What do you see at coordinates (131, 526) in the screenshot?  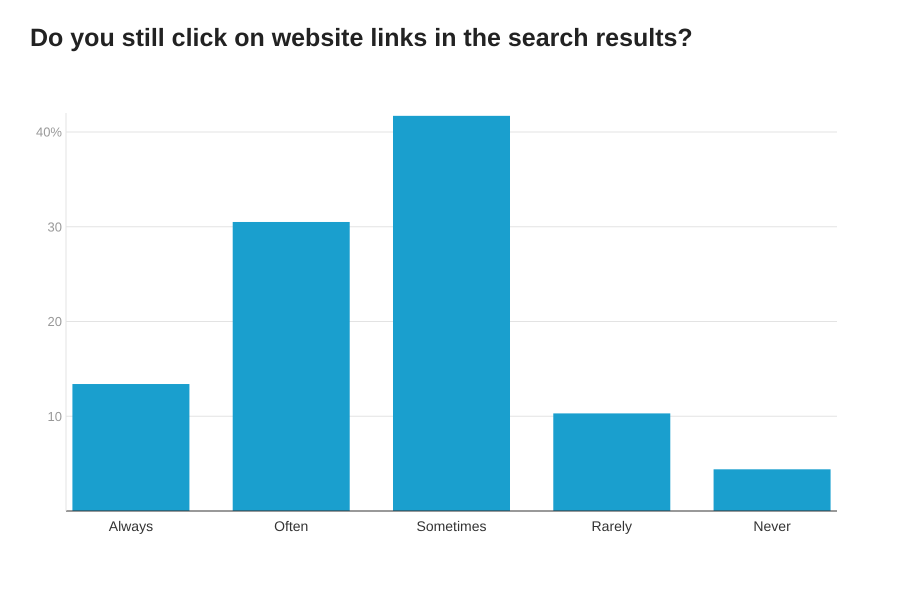 I see `x-tick-label: Always` at bounding box center [131, 526].